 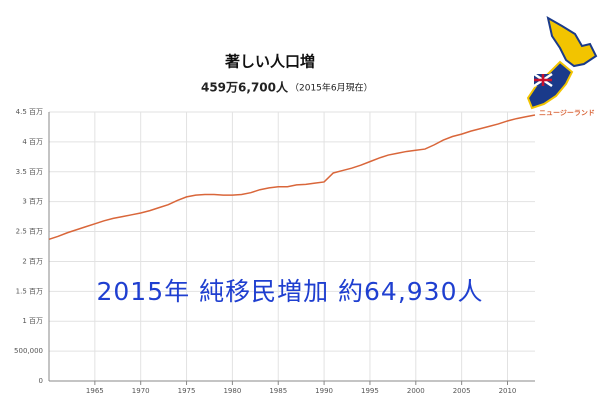 I want to click on y-tick-label: 1.5 百万, so click(x=29, y=291).